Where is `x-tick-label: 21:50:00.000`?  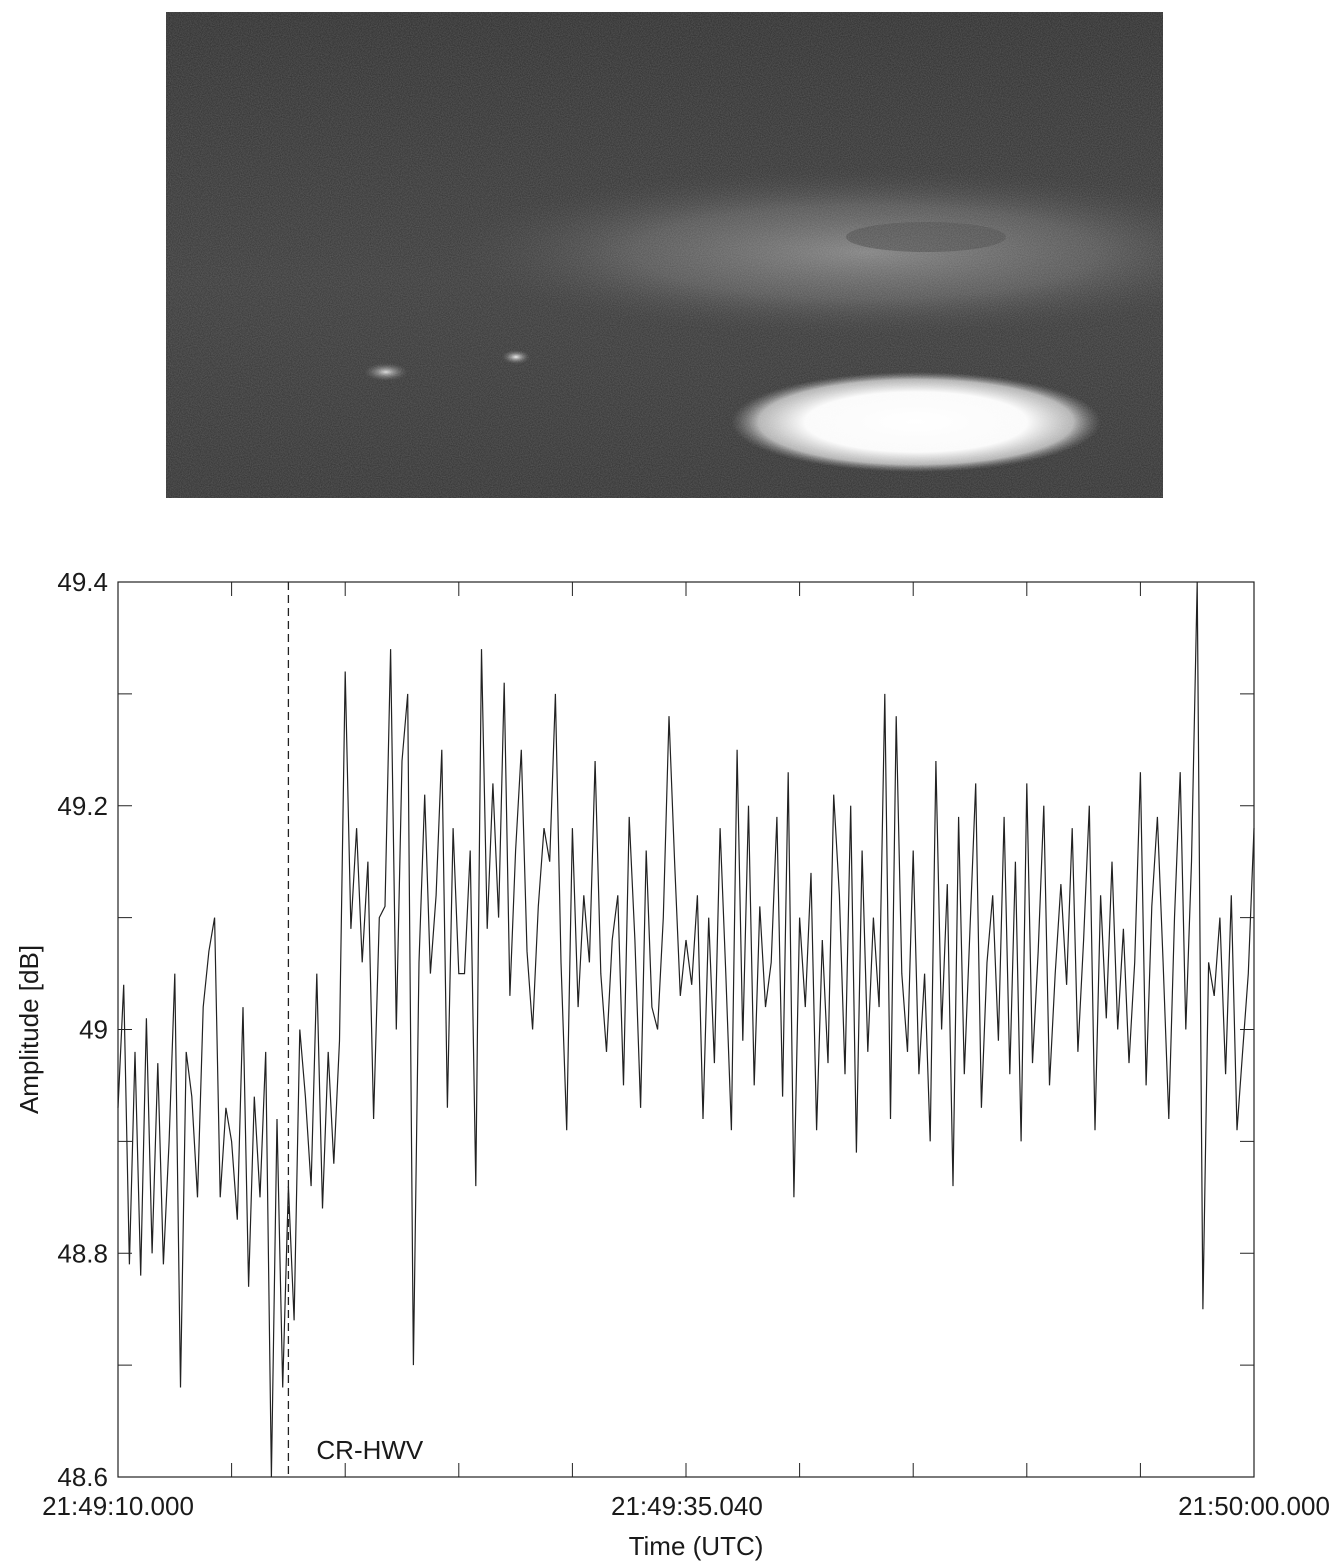
x-tick-label: 21:50:00.000 is located at coordinates (1254, 1506).